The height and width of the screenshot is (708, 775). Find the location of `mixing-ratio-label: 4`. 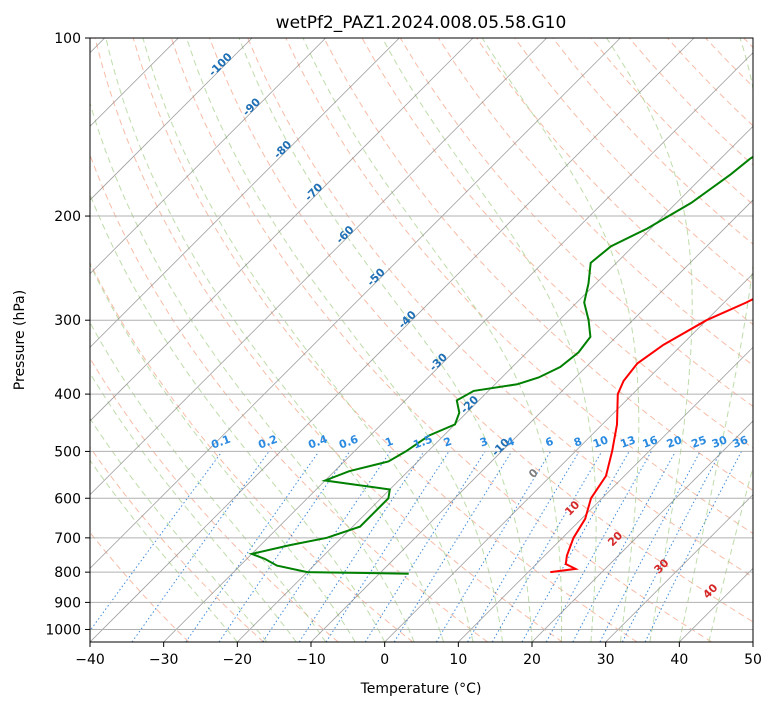

mixing-ratio-label: 4 is located at coordinates (511, 442).